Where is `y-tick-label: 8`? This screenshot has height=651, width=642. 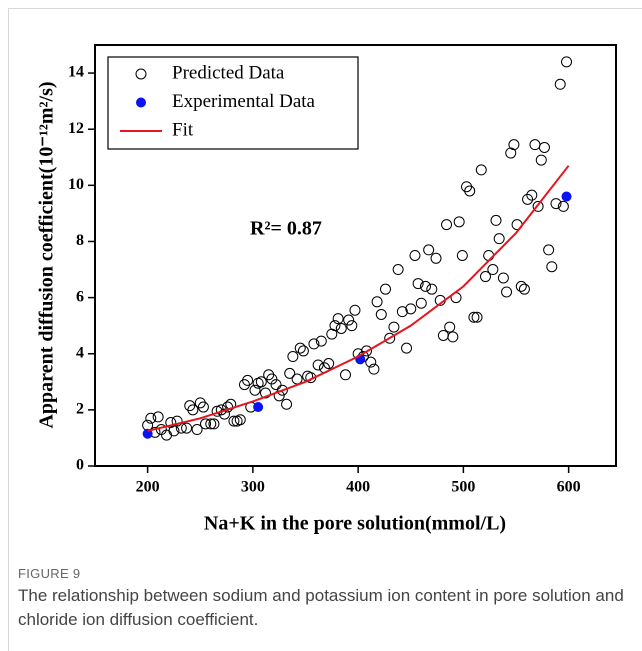
y-tick-label: 8 is located at coordinates (80, 240).